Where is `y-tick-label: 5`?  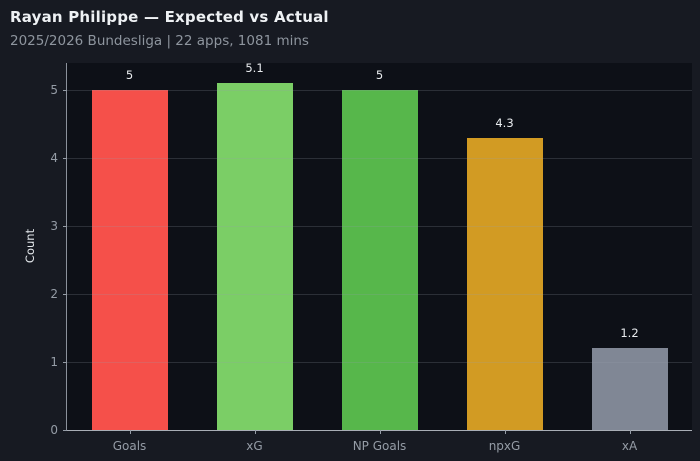 y-tick-label: 5 is located at coordinates (54, 90).